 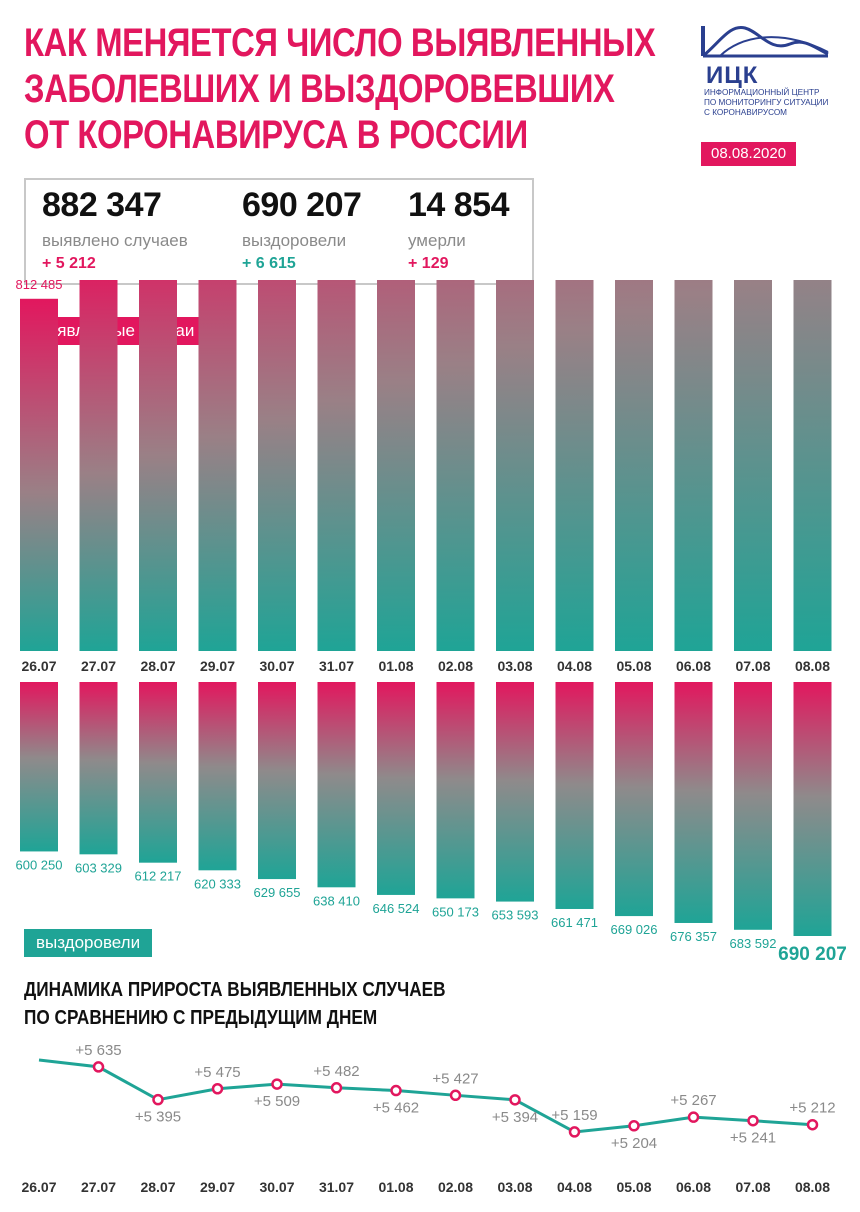 I want to click on growth-value-label: +5 159, so click(x=574, y=1115).